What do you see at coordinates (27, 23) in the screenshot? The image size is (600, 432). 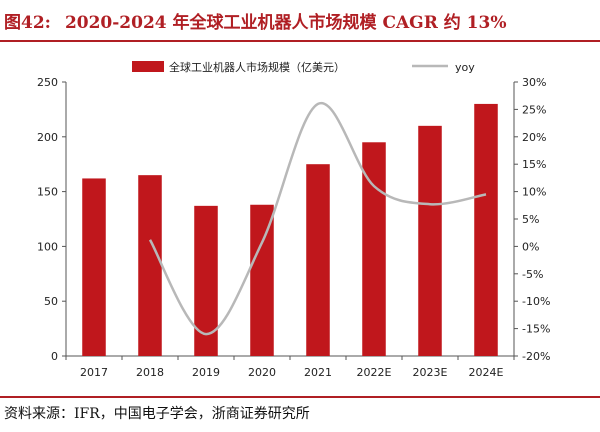 I see `figure-label: 图42:` at bounding box center [27, 23].